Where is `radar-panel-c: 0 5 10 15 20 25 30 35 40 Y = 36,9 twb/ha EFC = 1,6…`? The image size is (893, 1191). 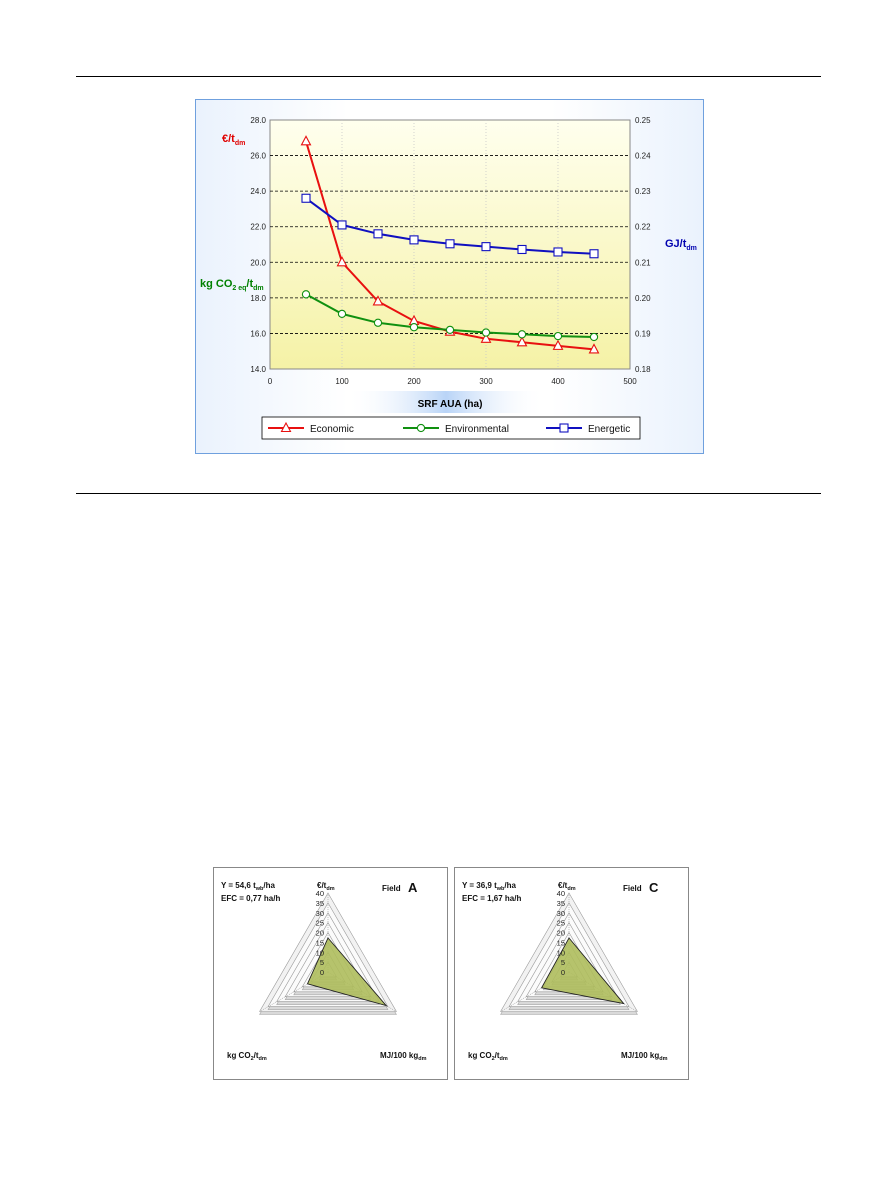 radar-panel-c: 0 5 10 15 20 25 30 35 40 Y = 36,9 twb/ha EFC = 1,6… is located at coordinates (571, 973).